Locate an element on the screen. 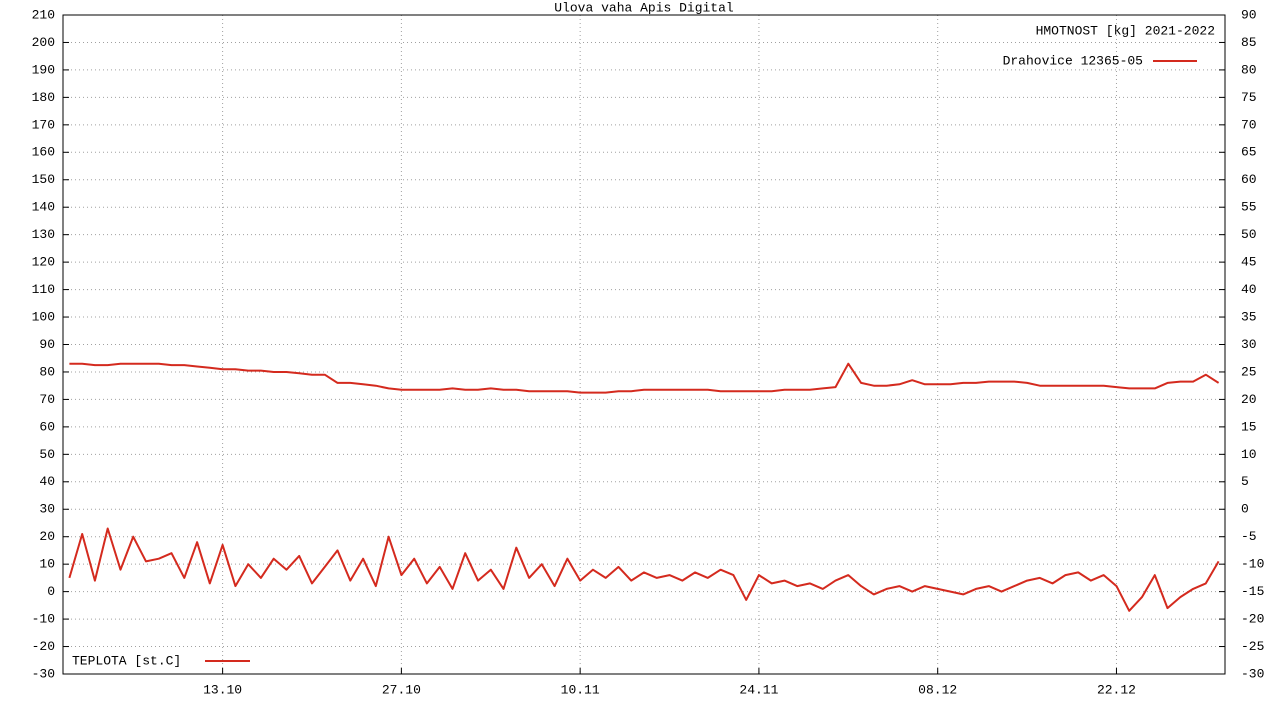 This screenshot has height=720, width=1280. y-tick-label: 120 is located at coordinates (43, 262).